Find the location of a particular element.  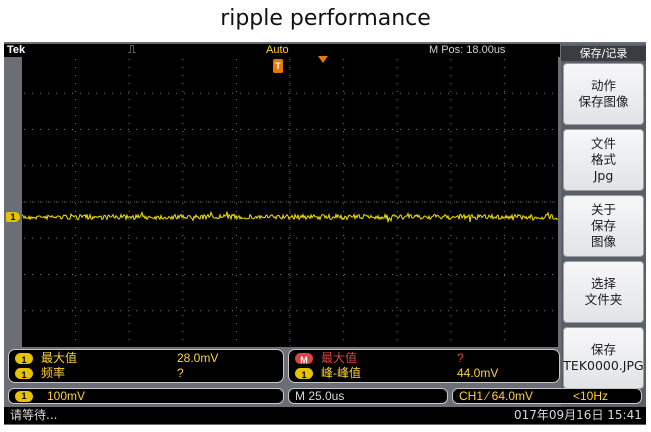

menu-button-about-save: 关于 保存 图像 is located at coordinates (603, 226).